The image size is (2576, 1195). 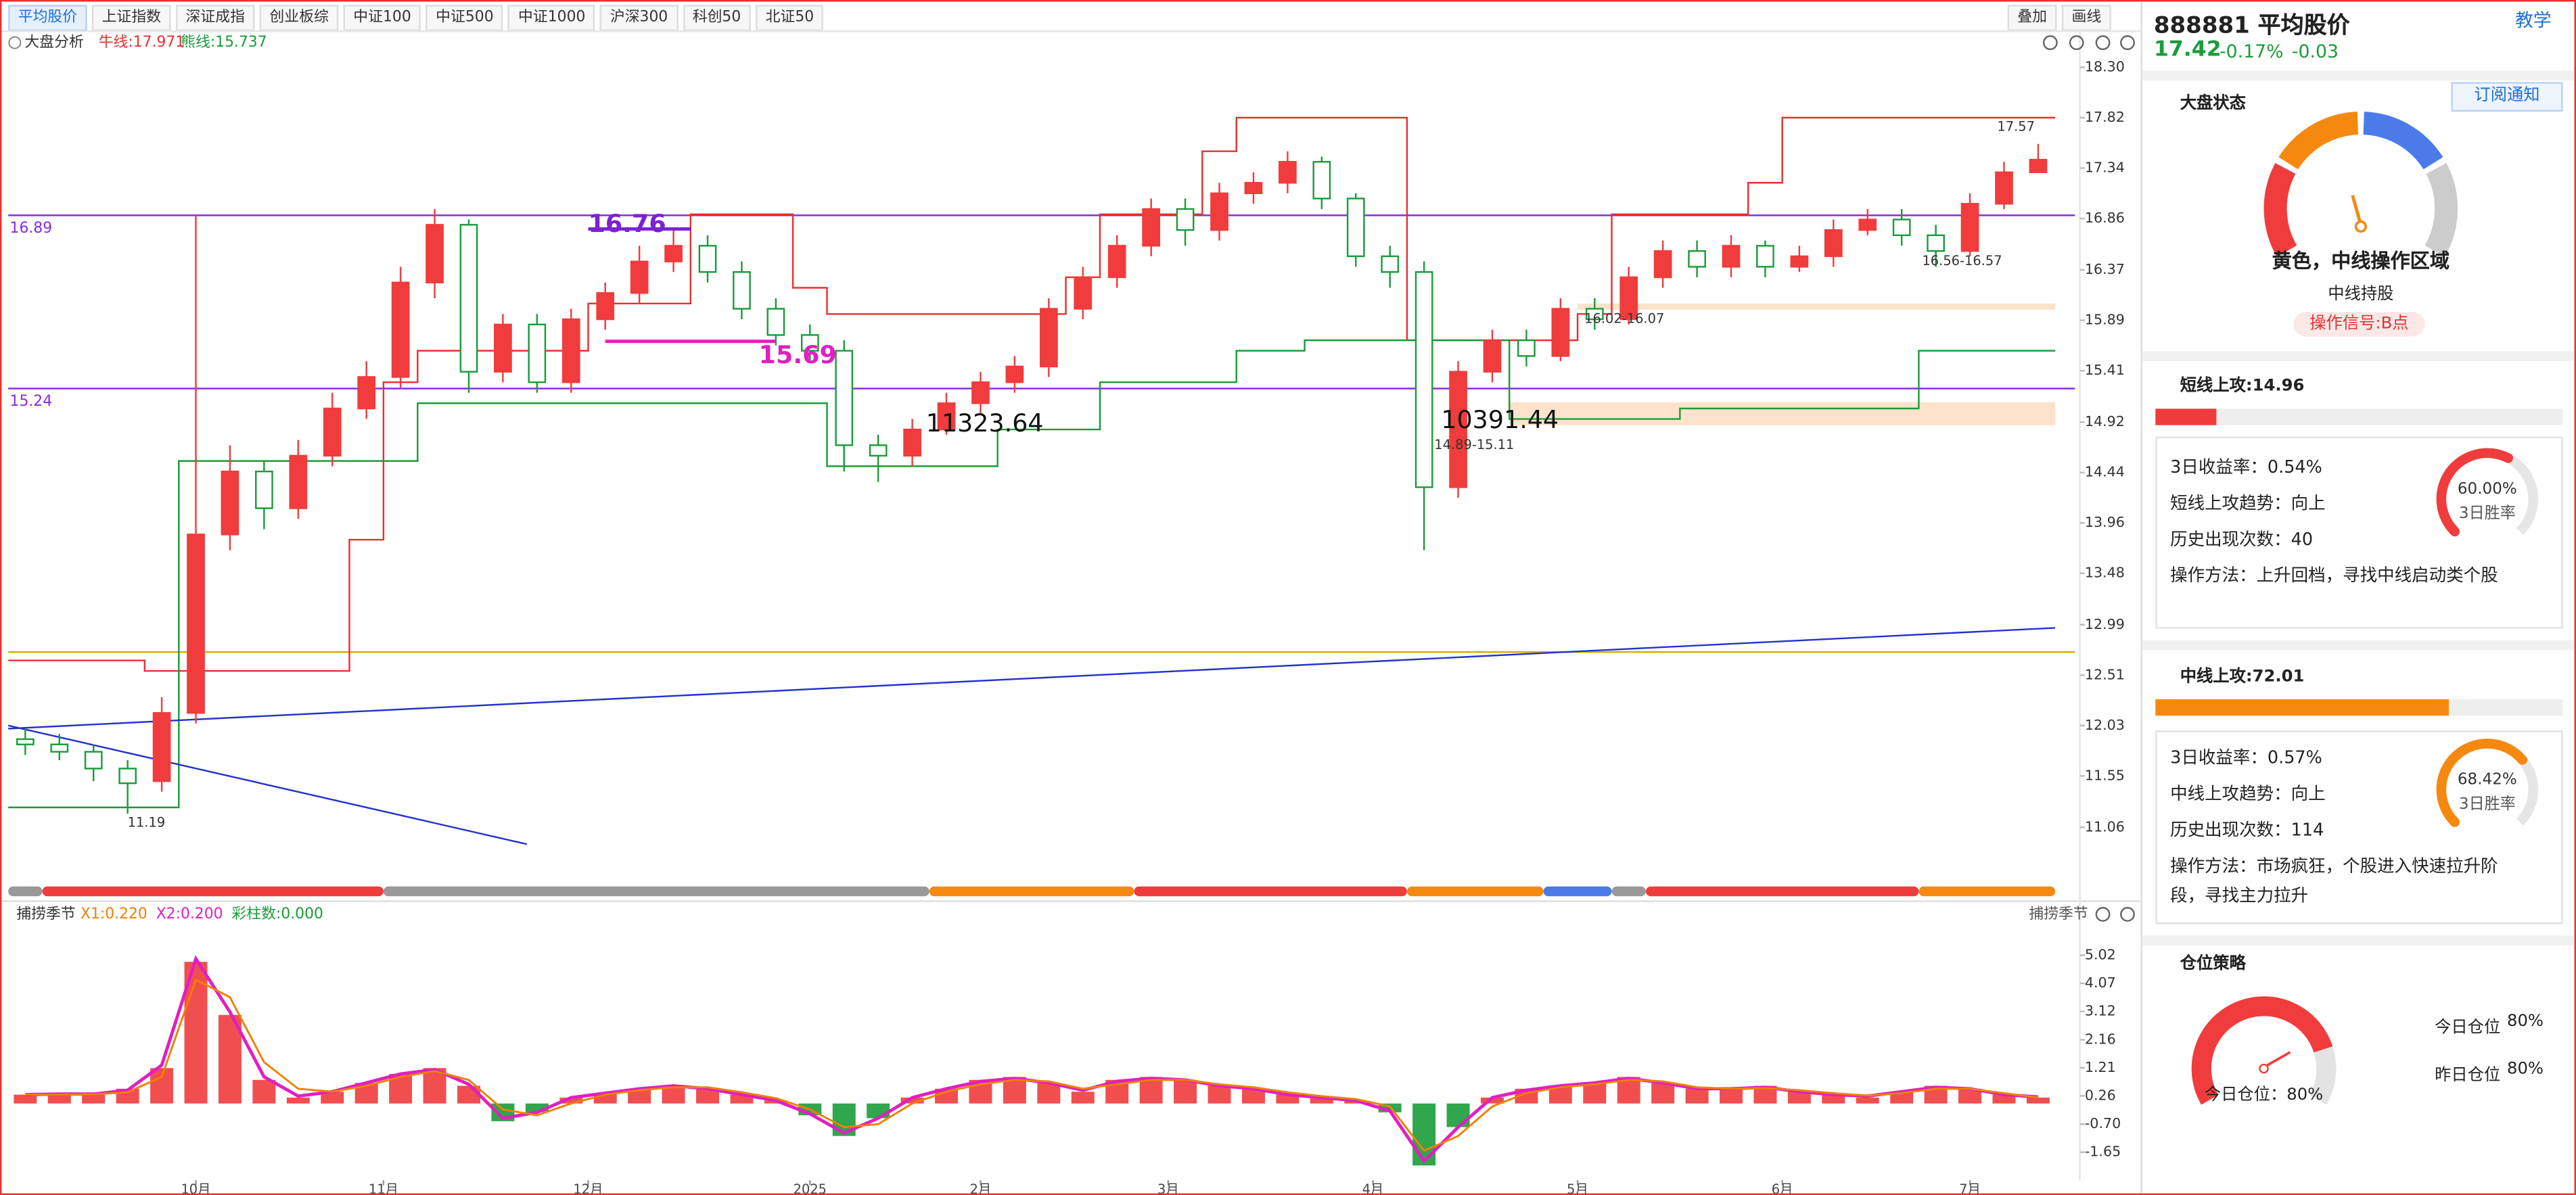 What do you see at coordinates (215, 19) in the screenshot?
I see `index-tab: 深证成指` at bounding box center [215, 19].